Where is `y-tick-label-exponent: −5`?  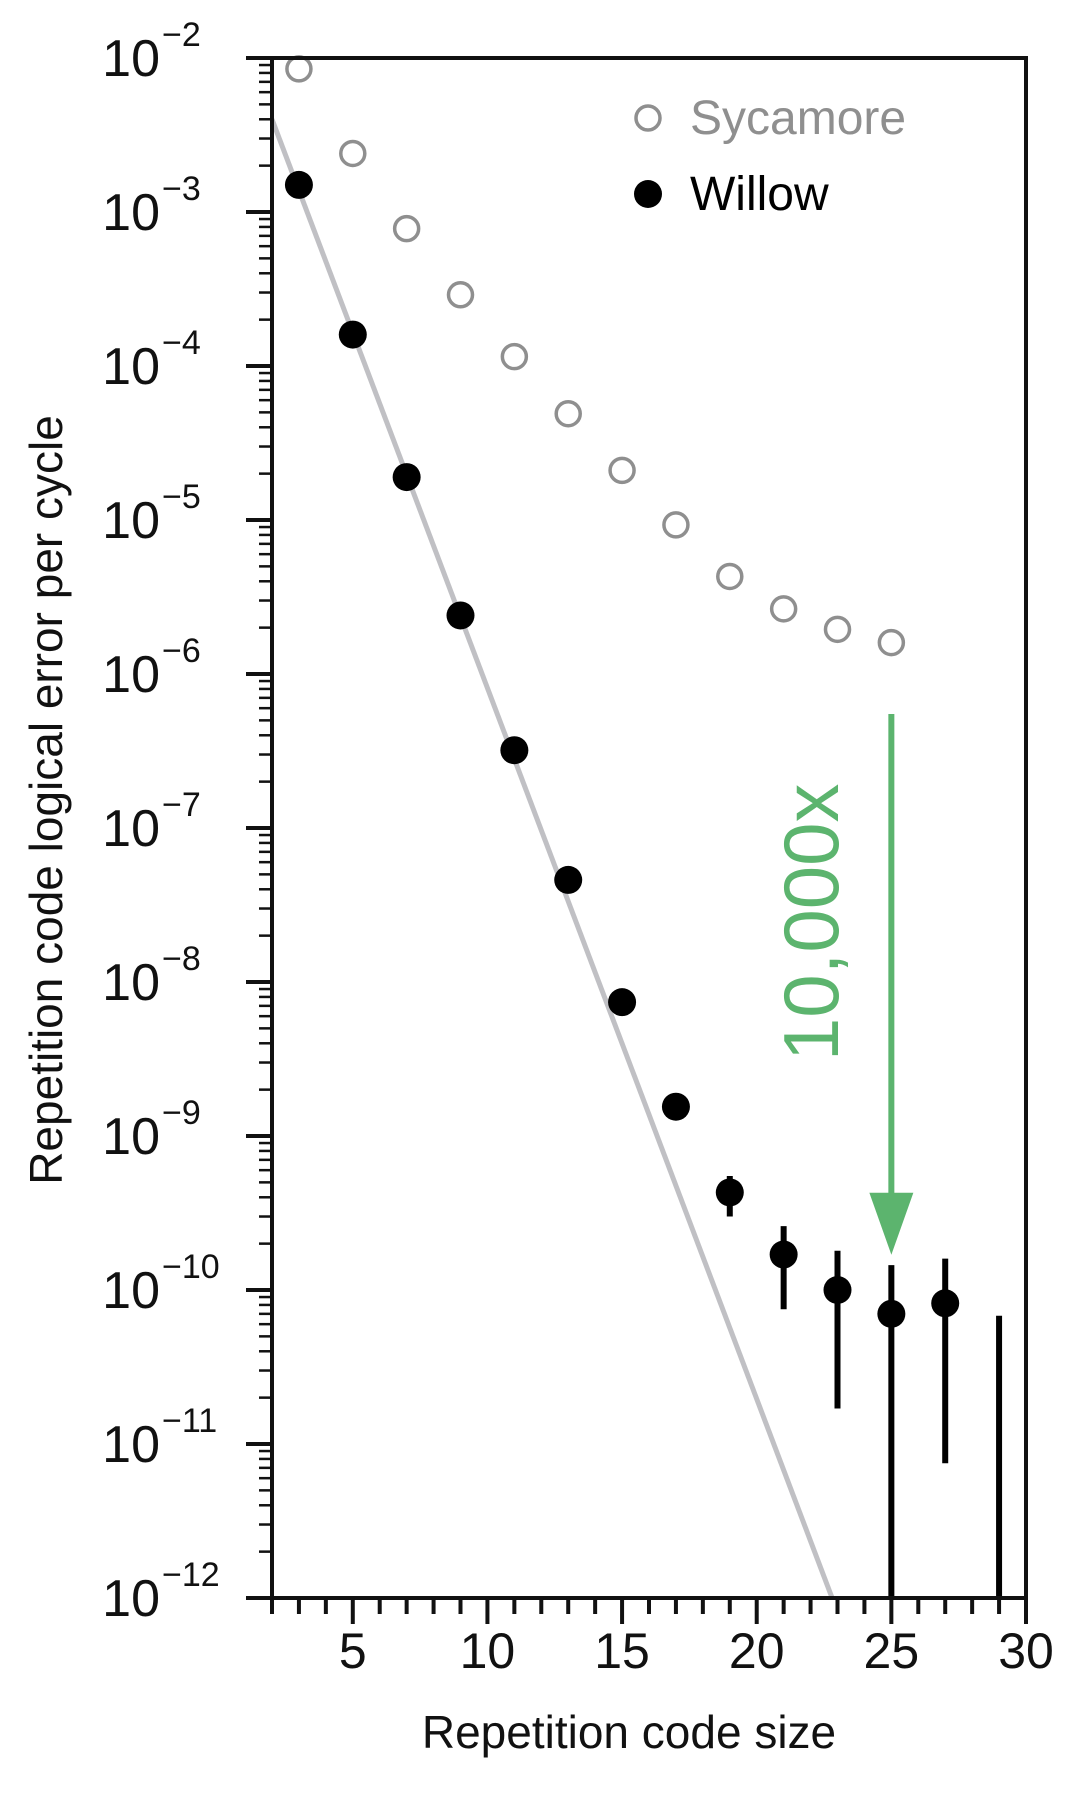
y-tick-label-exponent: −5 is located at coordinates (181, 497).